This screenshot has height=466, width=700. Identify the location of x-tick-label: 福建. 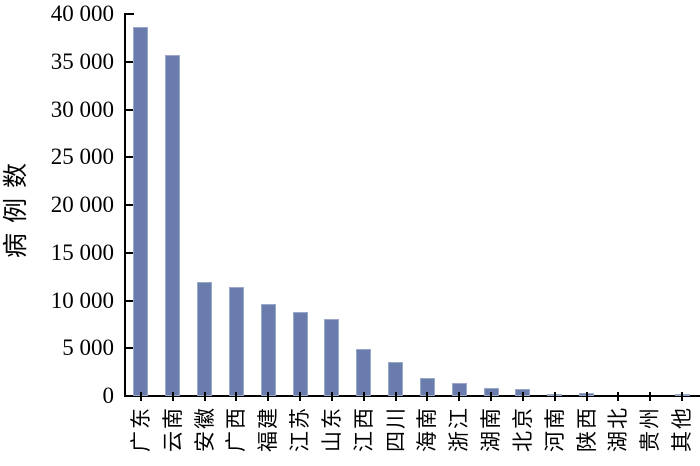
(268, 429).